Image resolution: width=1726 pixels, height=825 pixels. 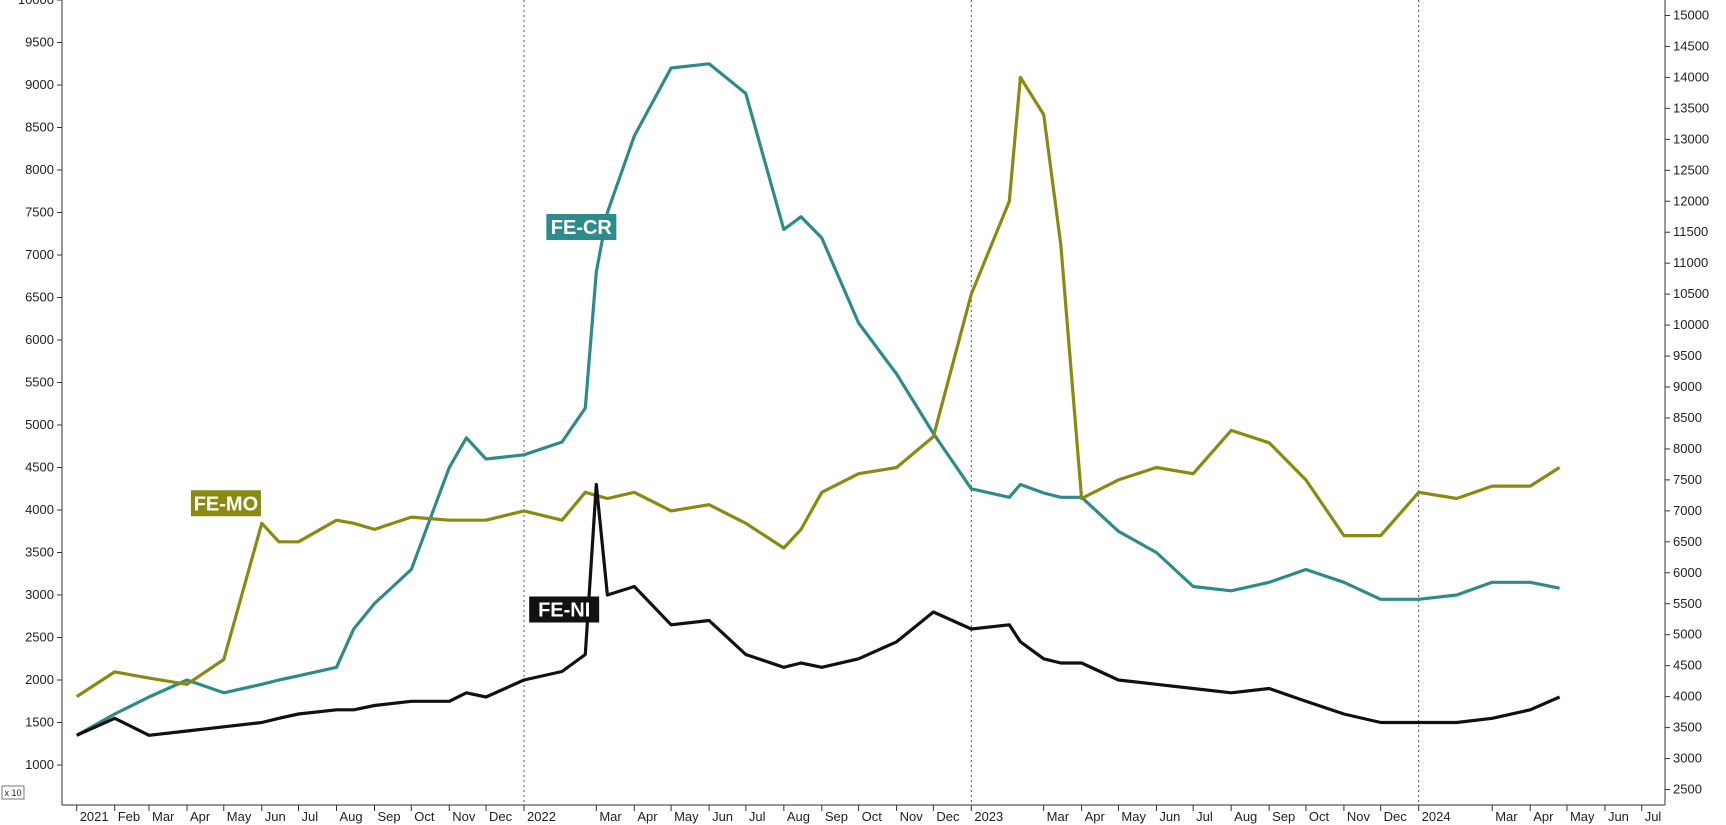 I want to click on x-tick-label: 2023, so click(x=988, y=816).